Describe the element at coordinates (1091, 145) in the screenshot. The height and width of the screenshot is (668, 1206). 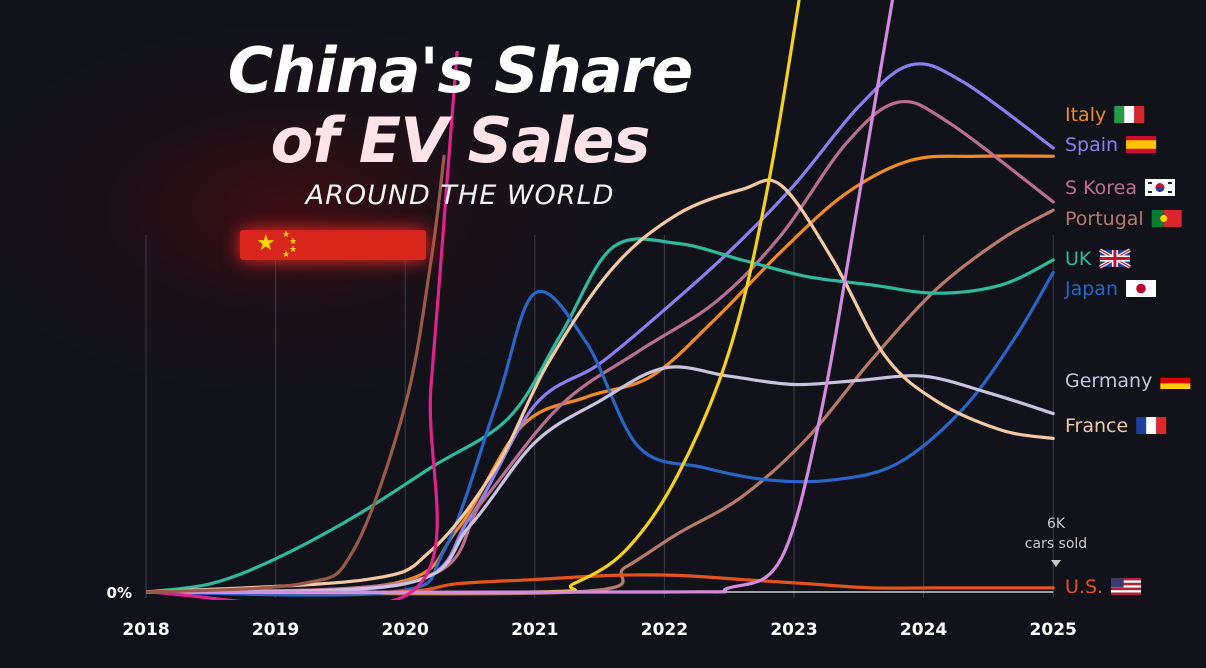
I see `legend-label-spain: Spain` at that location.